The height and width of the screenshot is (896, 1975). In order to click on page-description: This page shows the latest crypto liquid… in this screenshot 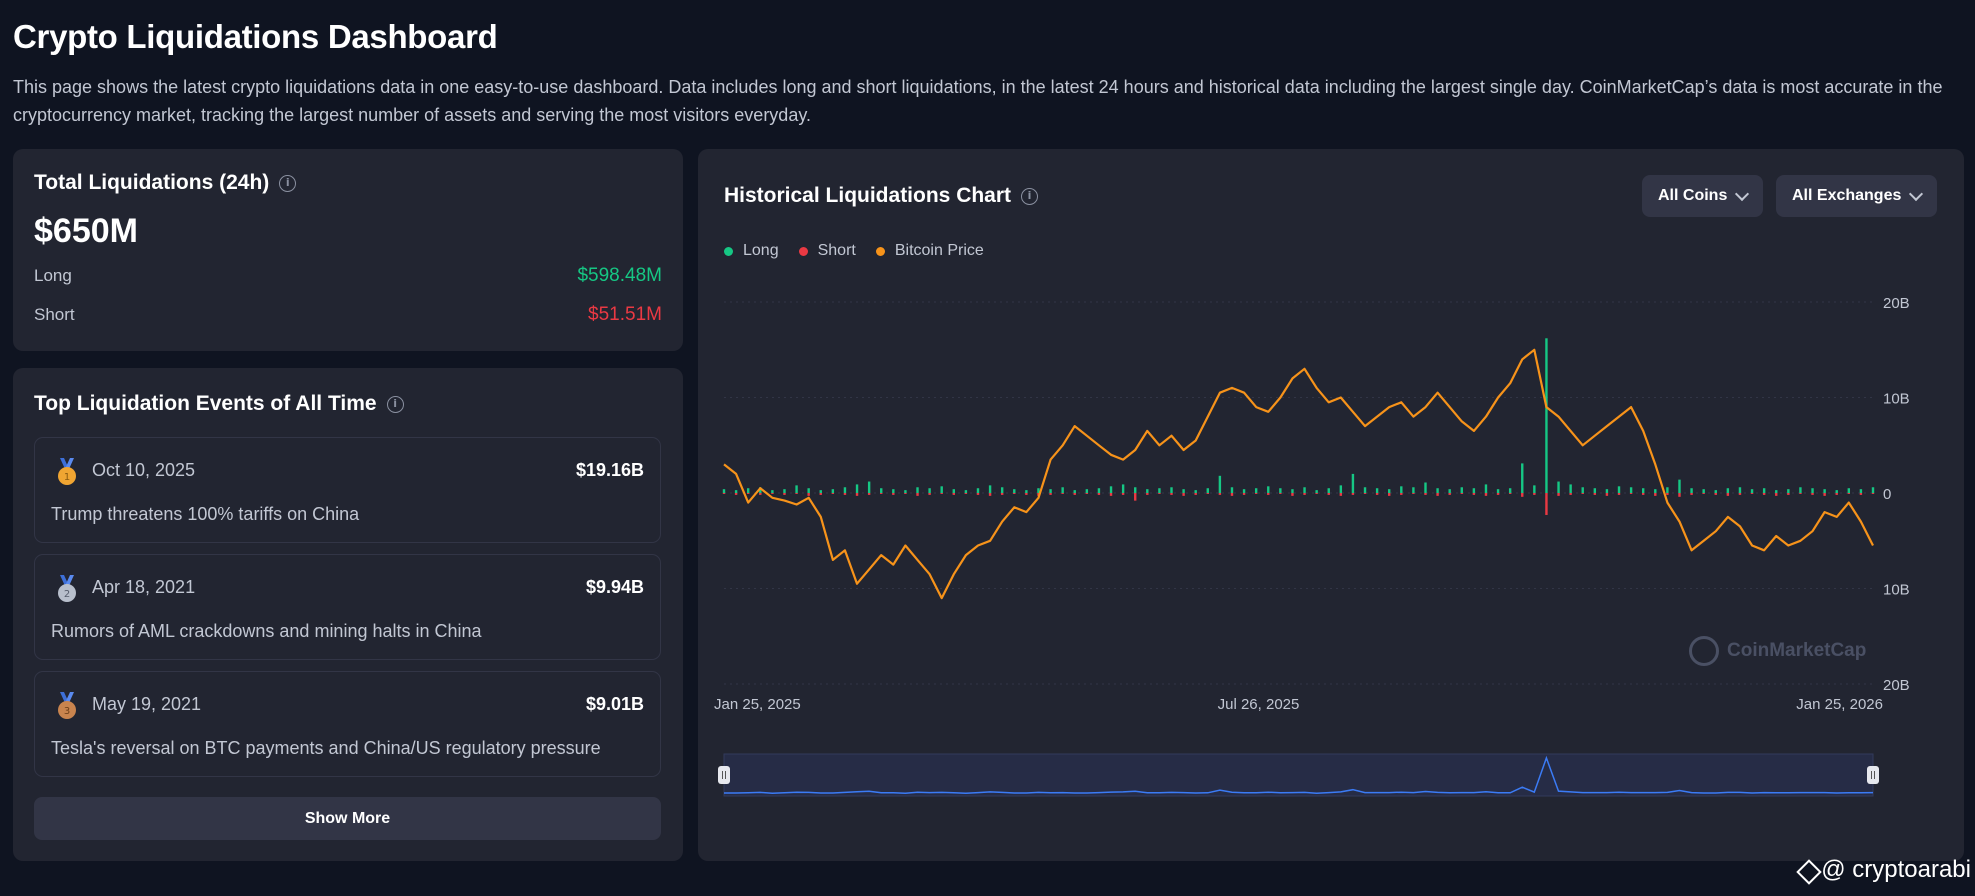, I will do `click(978, 101)`.